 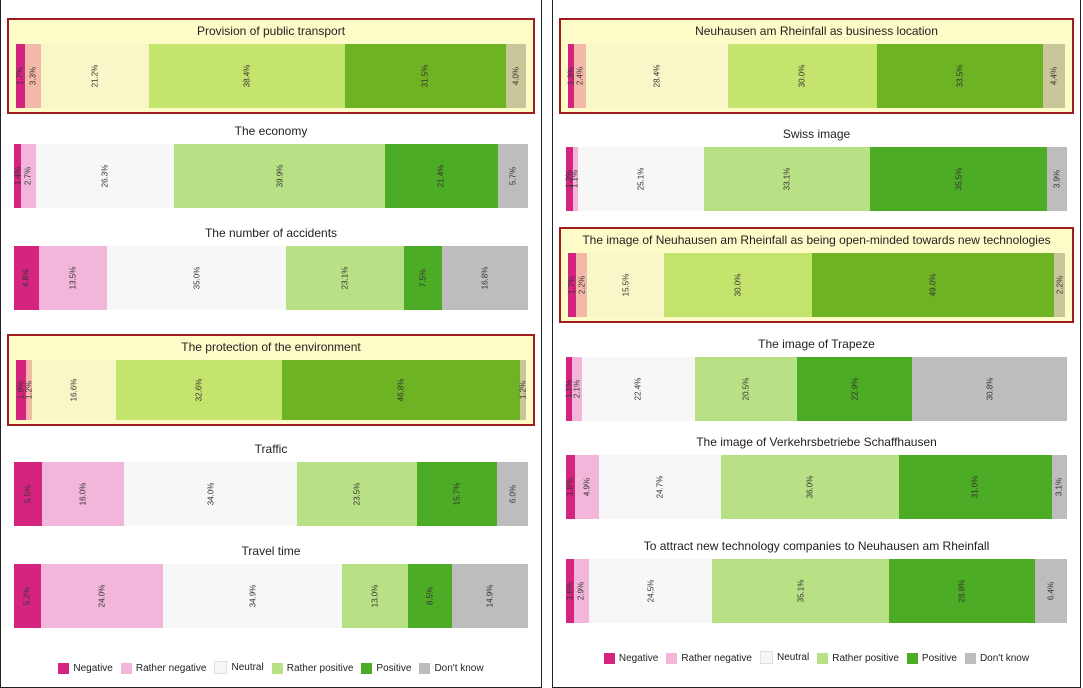 I want to click on bar-segment-rather-negative: 3.3%, so click(x=33, y=76).